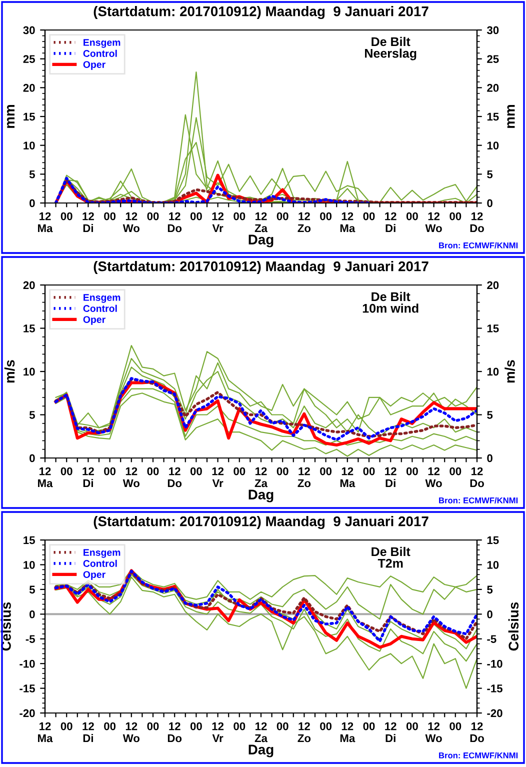  Describe the element at coordinates (492, 30) in the screenshot. I see `y2-tick-label: 30` at that location.